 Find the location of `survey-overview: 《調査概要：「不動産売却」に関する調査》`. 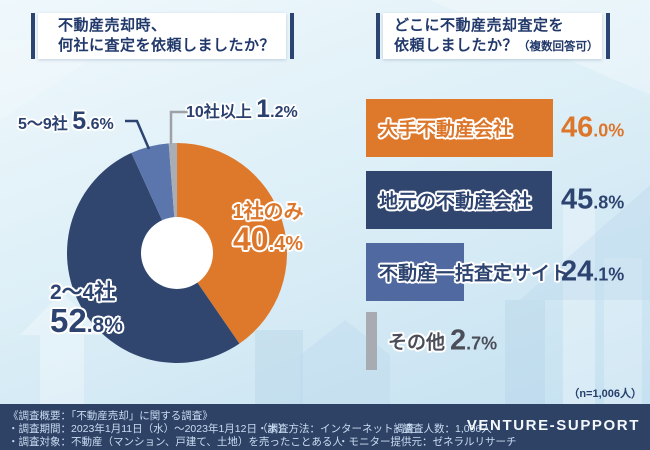

survey-overview: 《調査概要：「不動産売却」に関する調査》 is located at coordinates (110, 416).